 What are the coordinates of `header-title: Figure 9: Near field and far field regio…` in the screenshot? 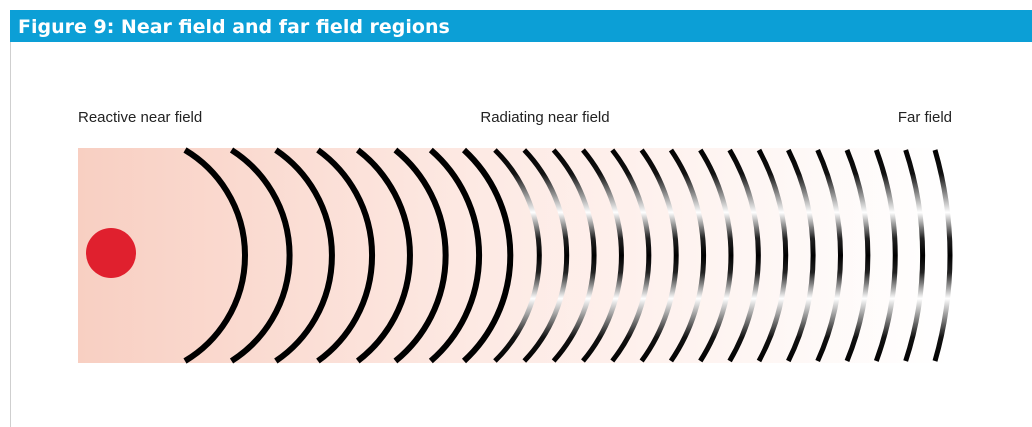 It's located at (234, 27).